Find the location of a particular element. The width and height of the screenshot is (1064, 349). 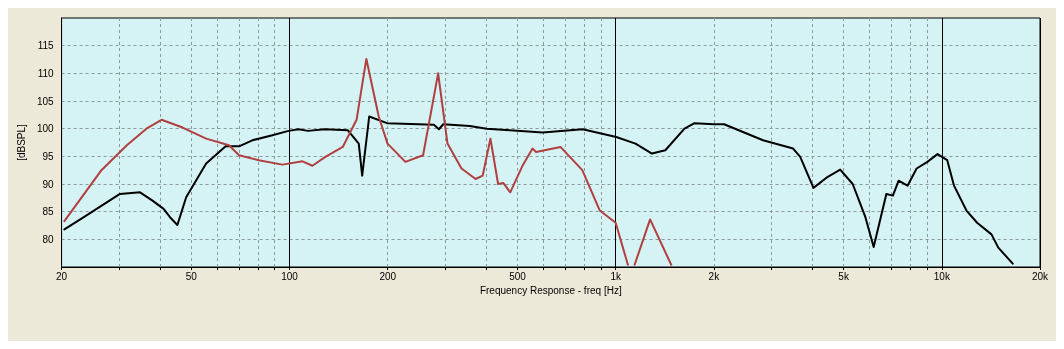

y-tick-label: 85 is located at coordinates (48, 212).